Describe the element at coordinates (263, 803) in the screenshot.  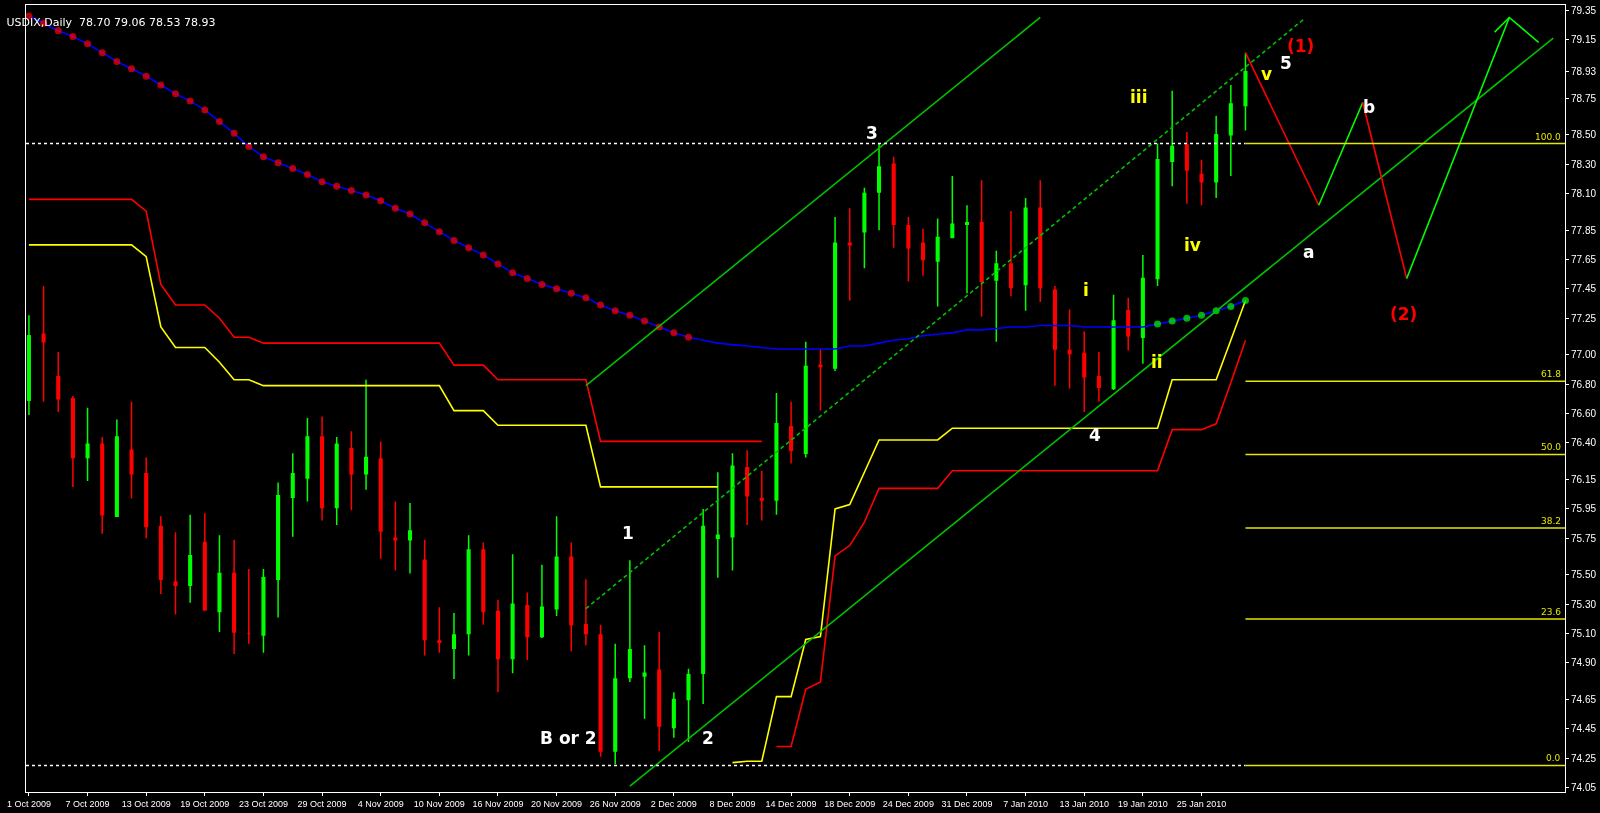
I see `x-tick-label: 23 Oct 2009` at that location.